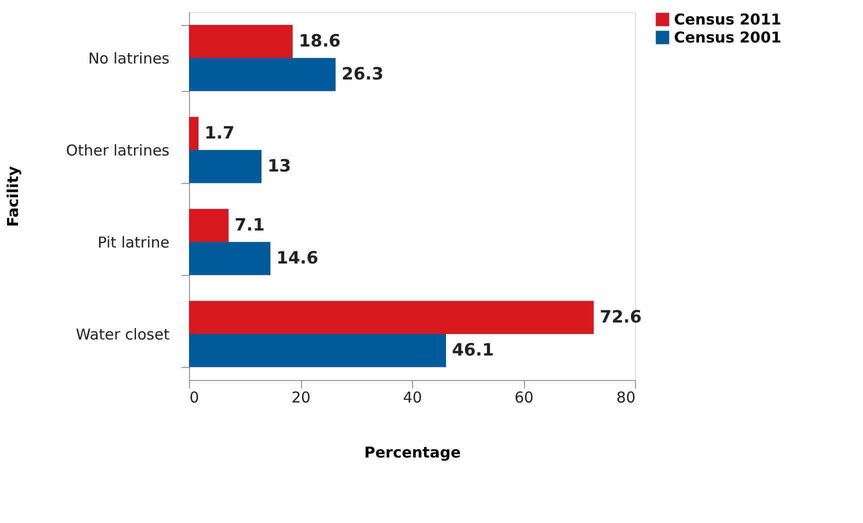 This screenshot has height=523, width=863. Describe the element at coordinates (118, 151) in the screenshot. I see `y-tick-label: Other latrines` at that location.